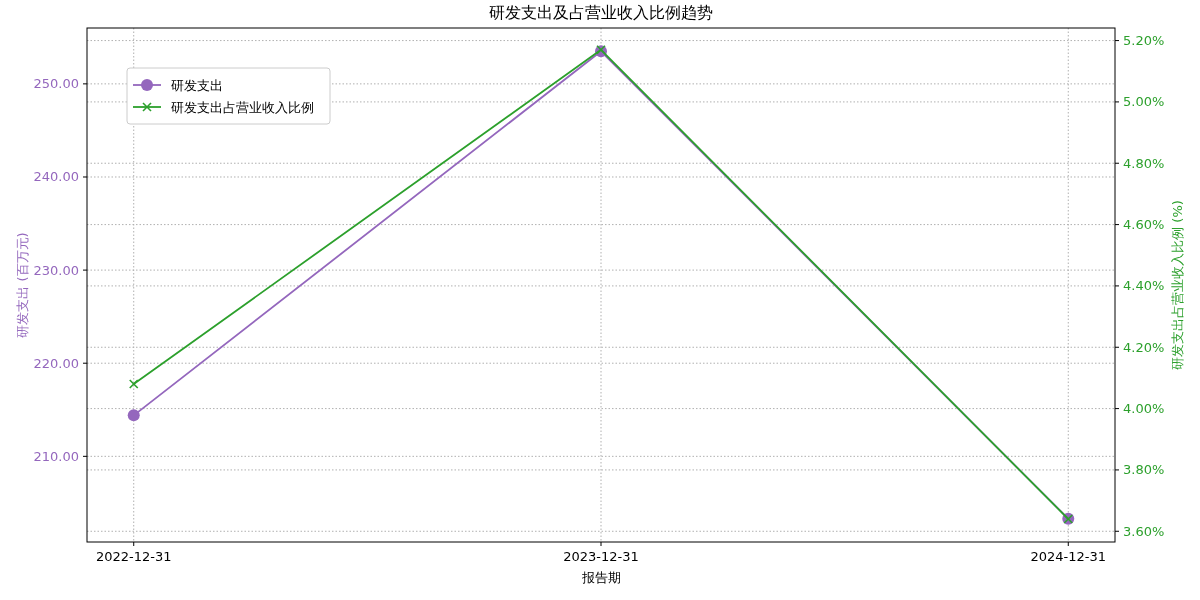 The height and width of the screenshot is (600, 1200). Describe the element at coordinates (1144, 225) in the screenshot. I see `y2-tick-label: 4.60%` at that location.